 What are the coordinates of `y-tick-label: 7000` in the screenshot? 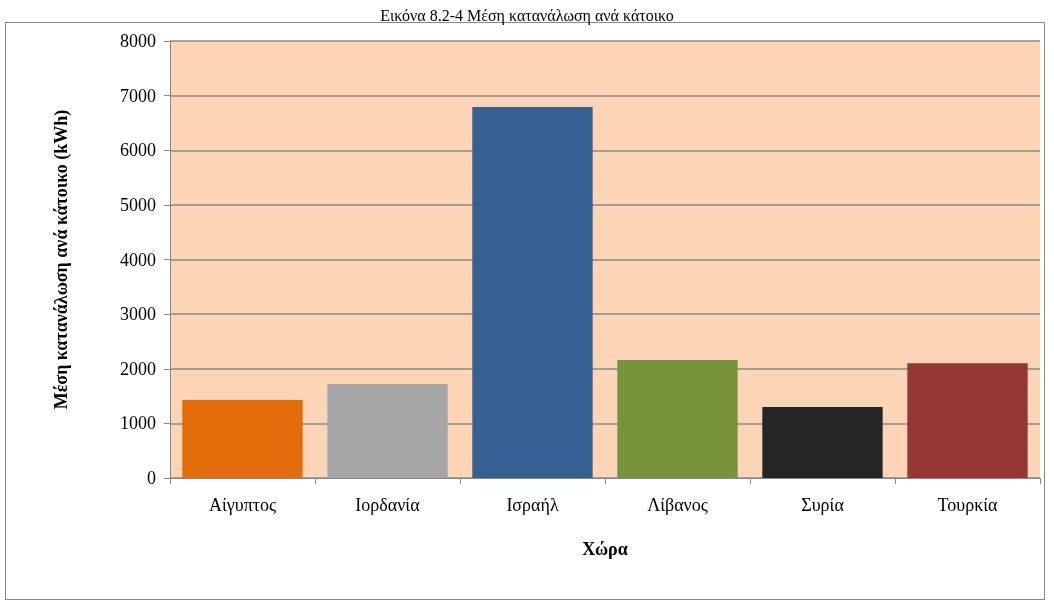 It's located at (138, 95).